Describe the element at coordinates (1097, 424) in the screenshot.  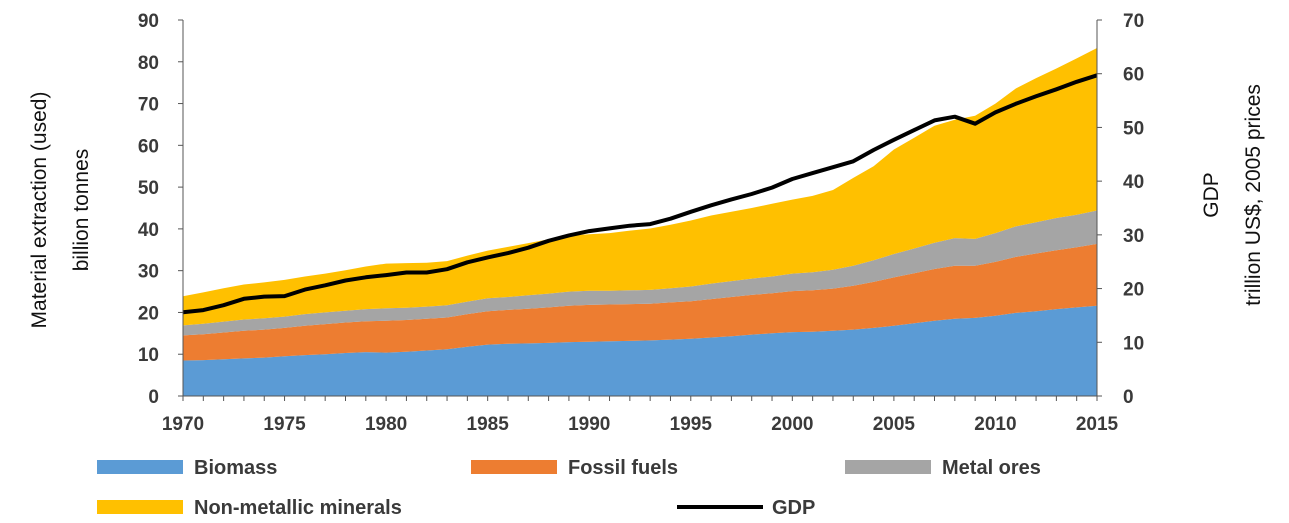
I see `x-tick-label: 2015` at that location.